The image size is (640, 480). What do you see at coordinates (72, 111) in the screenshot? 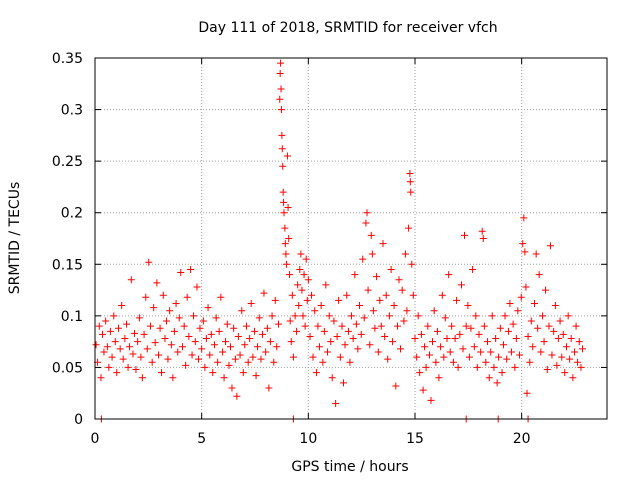
I see `y-tick-label: 0.3` at bounding box center [72, 111].